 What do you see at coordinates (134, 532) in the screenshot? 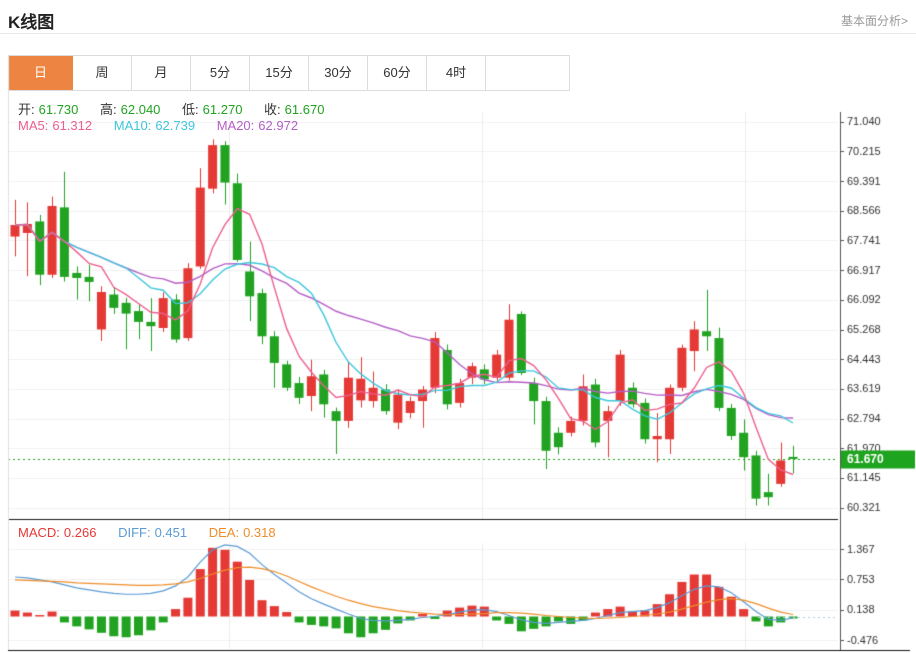
I see `diff-label: DIFF:` at bounding box center [134, 532].